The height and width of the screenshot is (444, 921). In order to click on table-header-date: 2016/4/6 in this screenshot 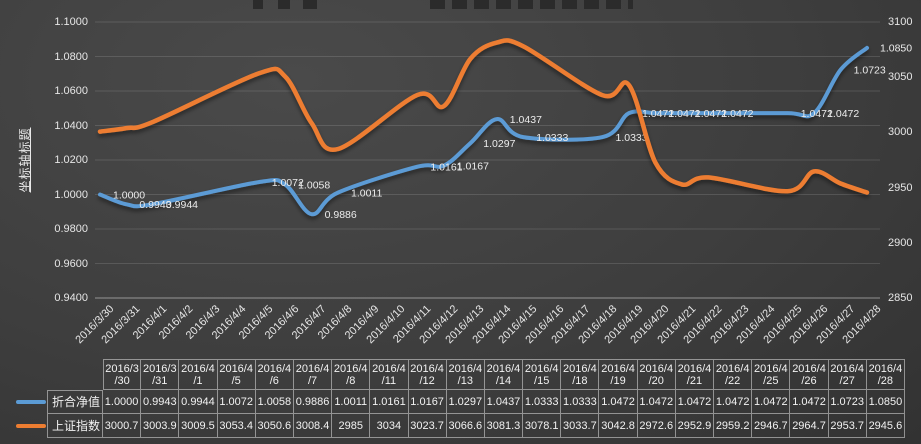, I will do `click(274, 374)`.